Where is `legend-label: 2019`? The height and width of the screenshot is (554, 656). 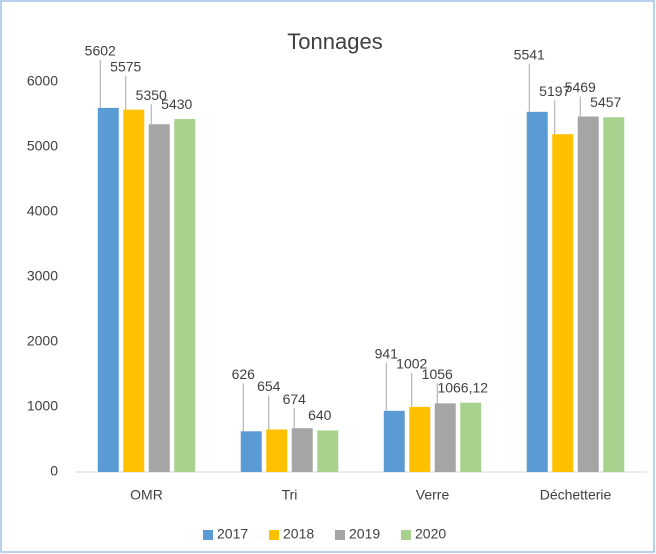 legend-label: 2019 is located at coordinates (364, 534).